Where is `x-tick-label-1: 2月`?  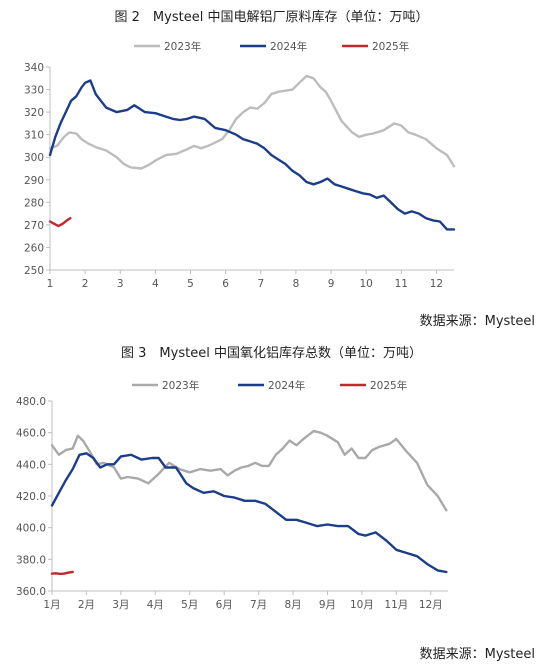
x-tick-label-1: 2月 is located at coordinates (86, 605).